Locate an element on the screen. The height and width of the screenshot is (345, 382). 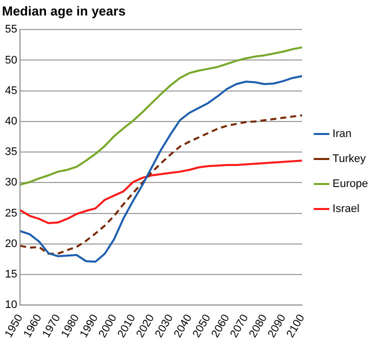
y-tick-label: 10 is located at coordinates (11, 305).